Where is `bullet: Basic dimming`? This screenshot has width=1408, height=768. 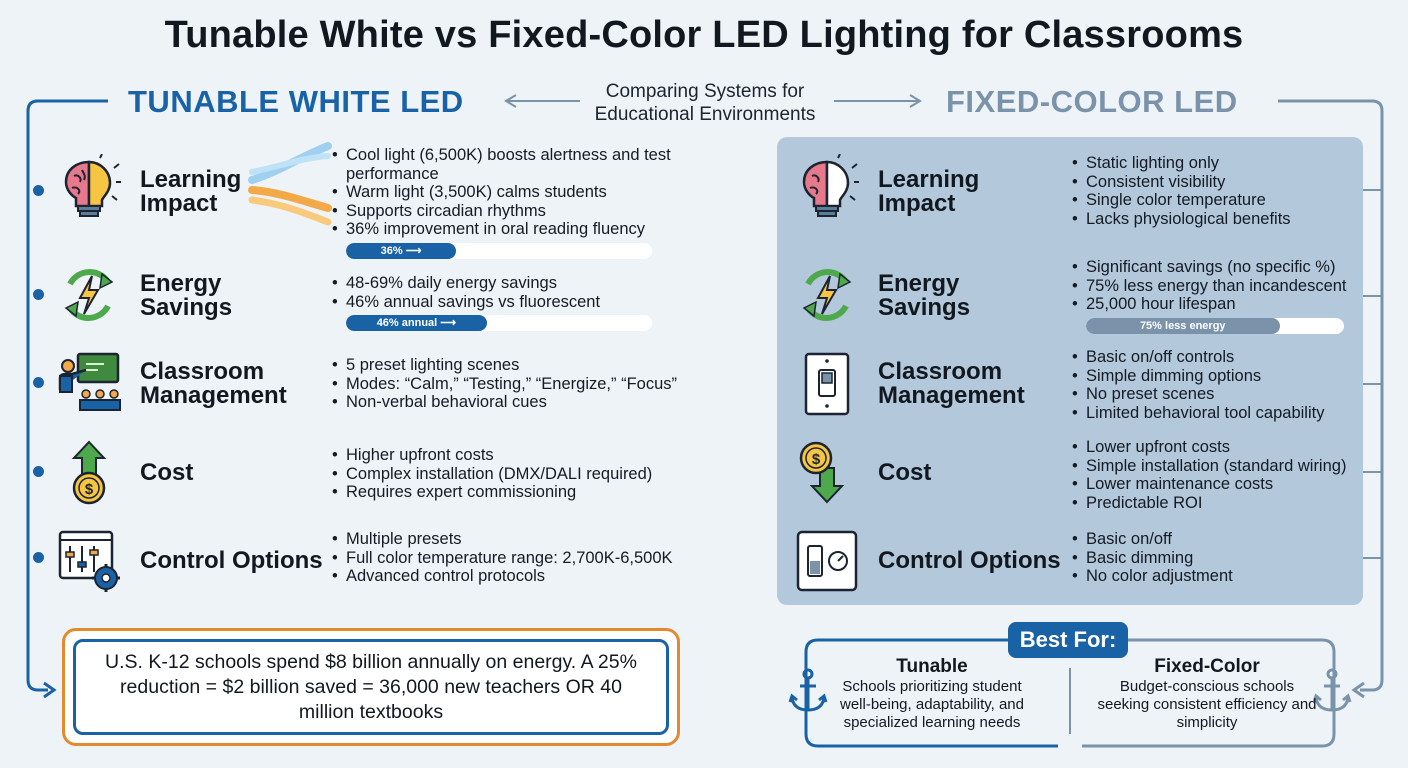
bullet: Basic dimming is located at coordinates (1212, 558).